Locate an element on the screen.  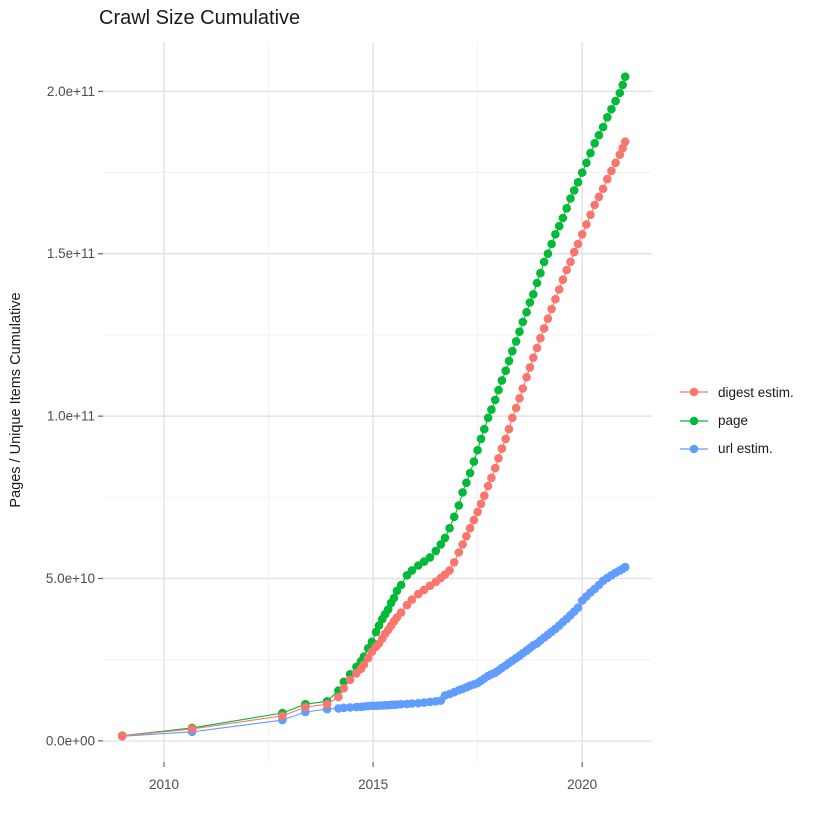
legend-key-icon-url-estim is located at coordinates (694, 449).